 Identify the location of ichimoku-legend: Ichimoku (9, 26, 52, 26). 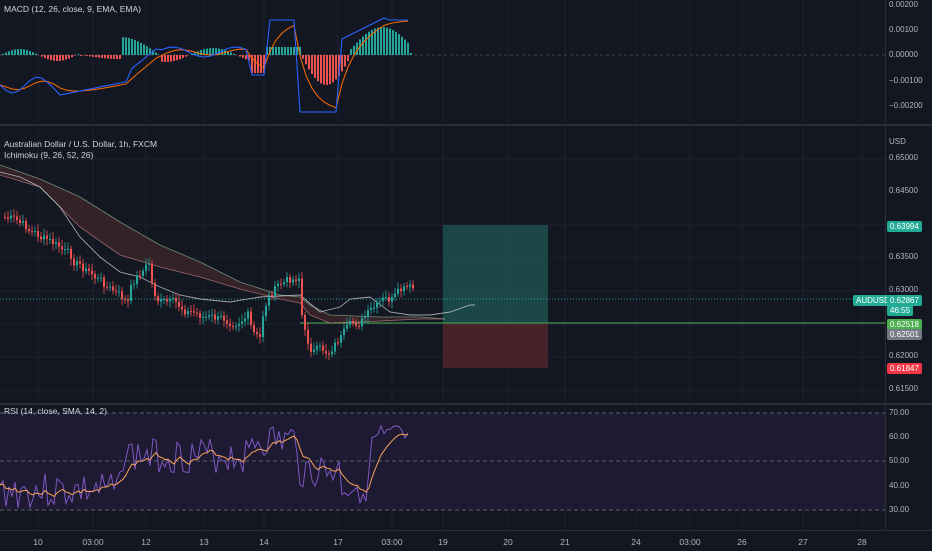
(48, 155).